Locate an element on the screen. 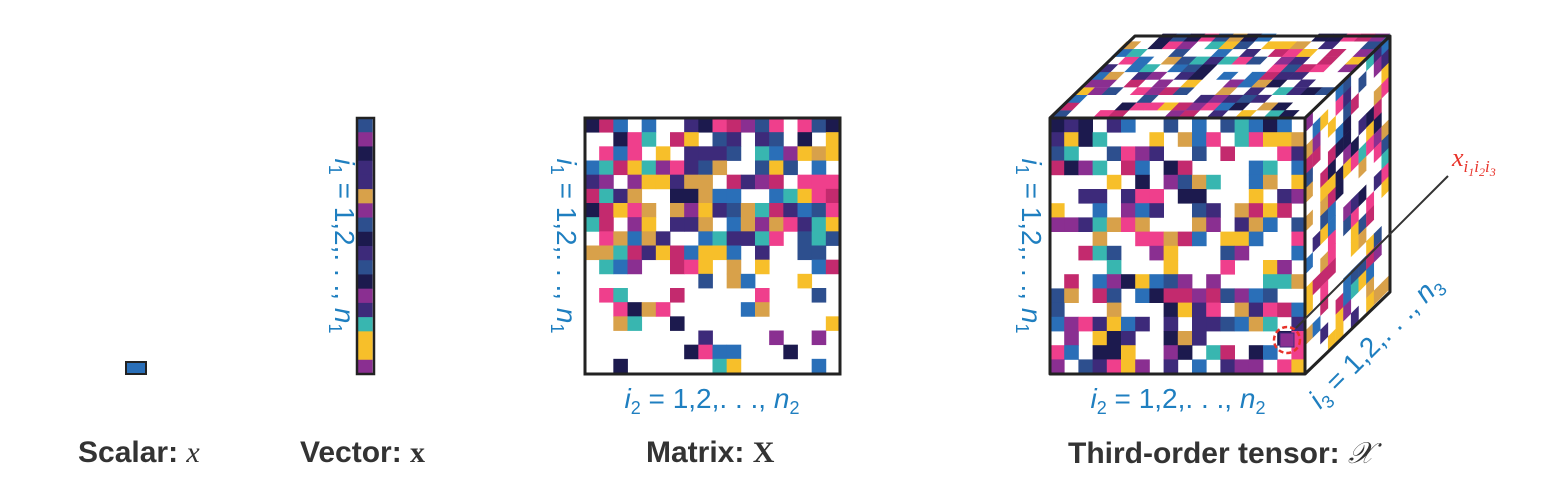 This screenshot has height=493, width=1548. tensor-index-i1: i1 = 1,2,. . ., n1 is located at coordinates (1029, 246).